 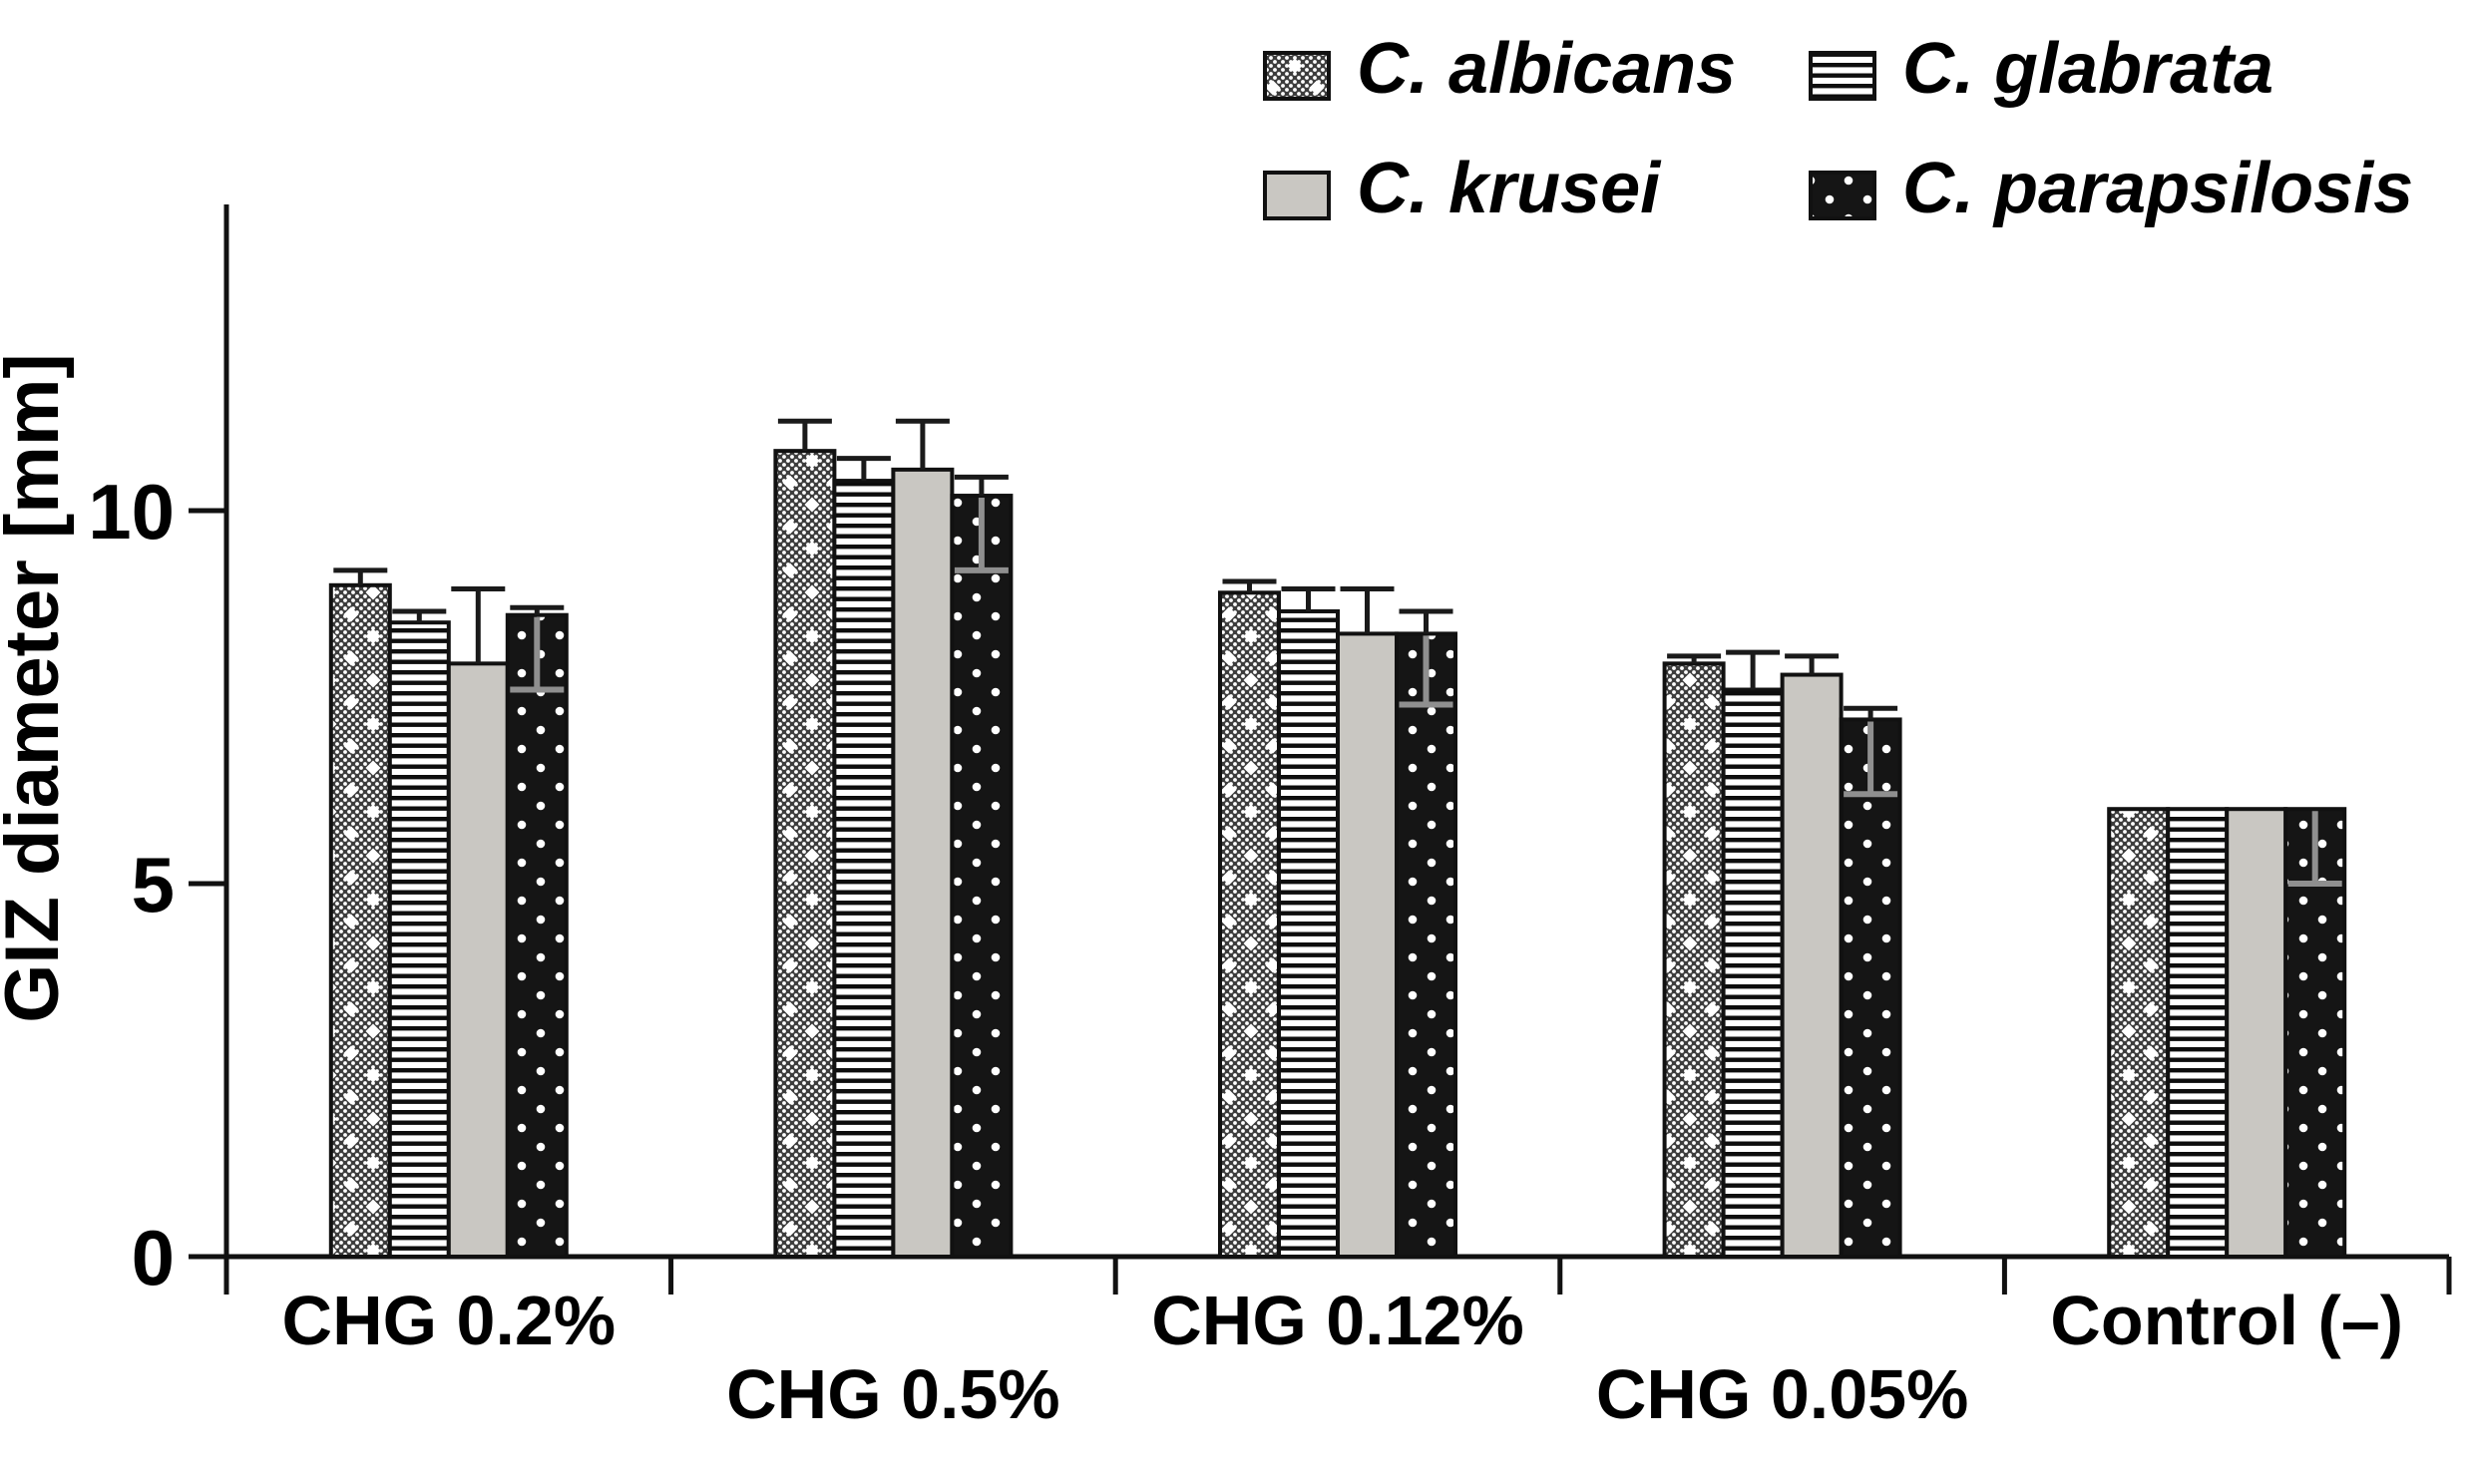 I want to click on bar-c-parapsilosis-control-group, so click(x=2315, y=1033).